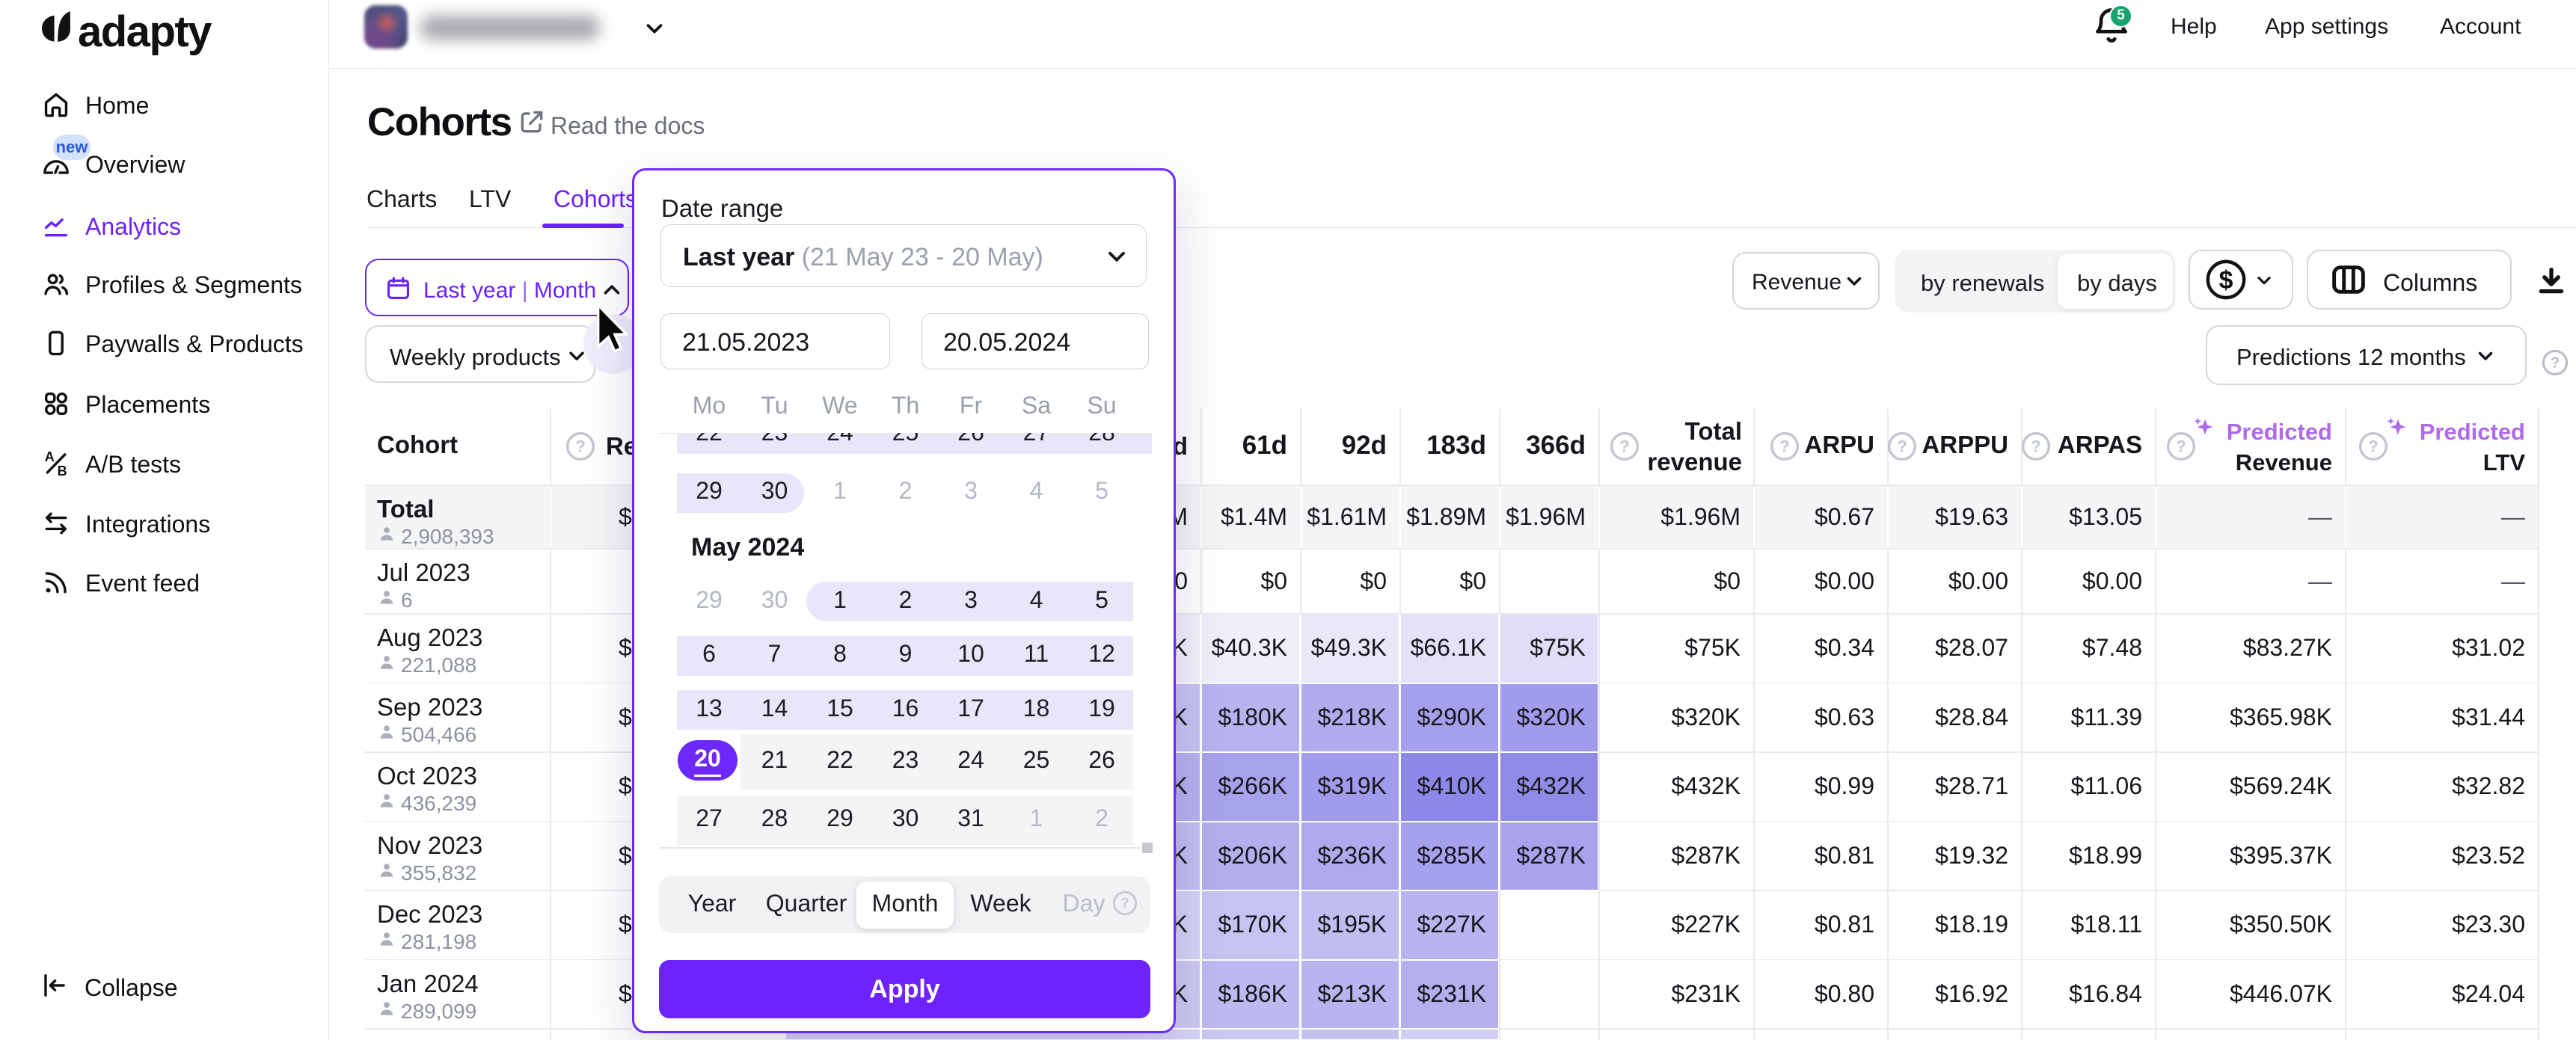 The width and height of the screenshot is (2576, 1040). Describe the element at coordinates (62, 471) in the screenshot. I see `svg-text: B` at that location.